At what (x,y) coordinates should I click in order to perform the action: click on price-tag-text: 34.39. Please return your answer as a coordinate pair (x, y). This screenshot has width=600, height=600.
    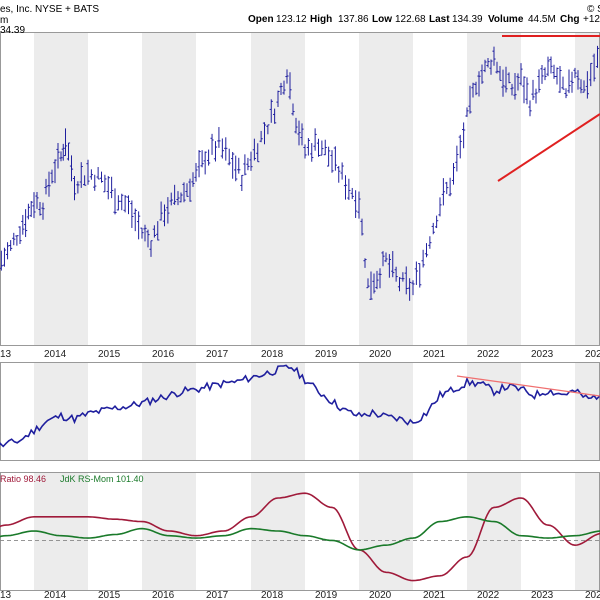
    Looking at the image, I should click on (12, 30).